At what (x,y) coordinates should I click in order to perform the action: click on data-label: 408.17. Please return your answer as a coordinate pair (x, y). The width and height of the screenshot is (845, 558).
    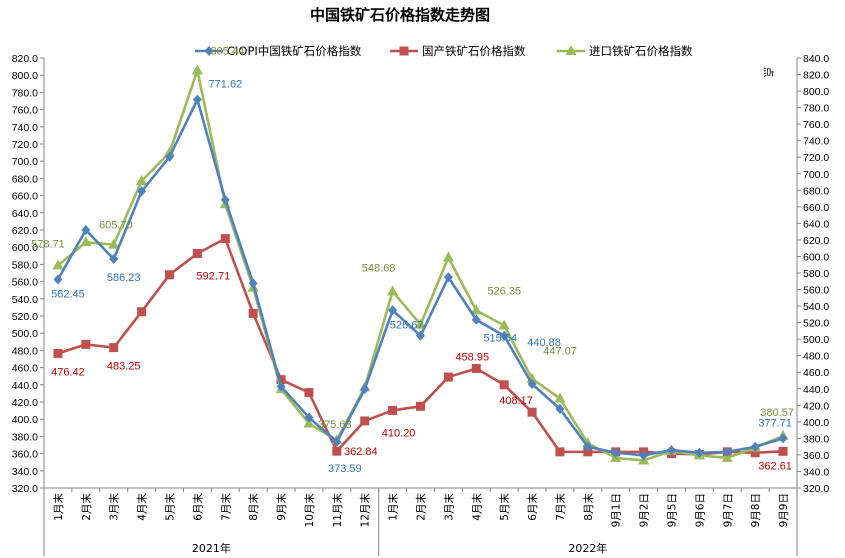
    Looking at the image, I should click on (516, 401).